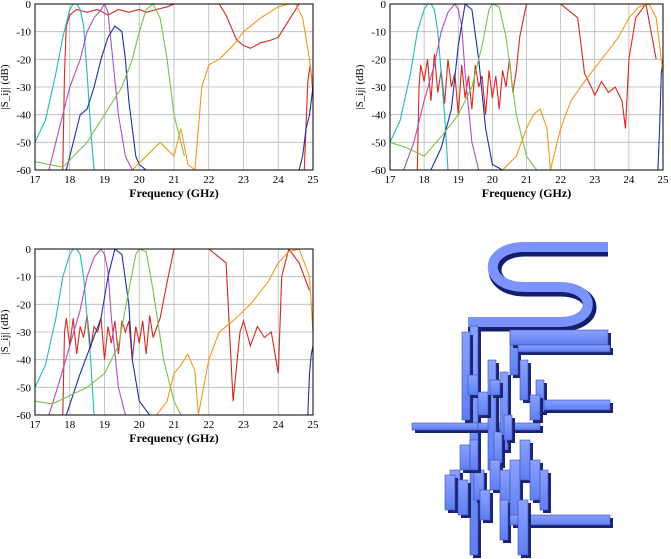 The width and height of the screenshot is (671, 559). What do you see at coordinates (538, 287) in the screenshot?
I see `meander-bend` at bounding box center [538, 287].